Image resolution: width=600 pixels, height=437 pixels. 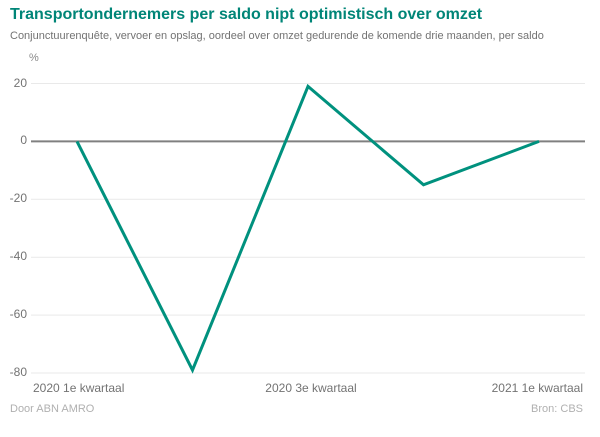 I want to click on y-axis-unit-label: %, so click(x=34, y=58).